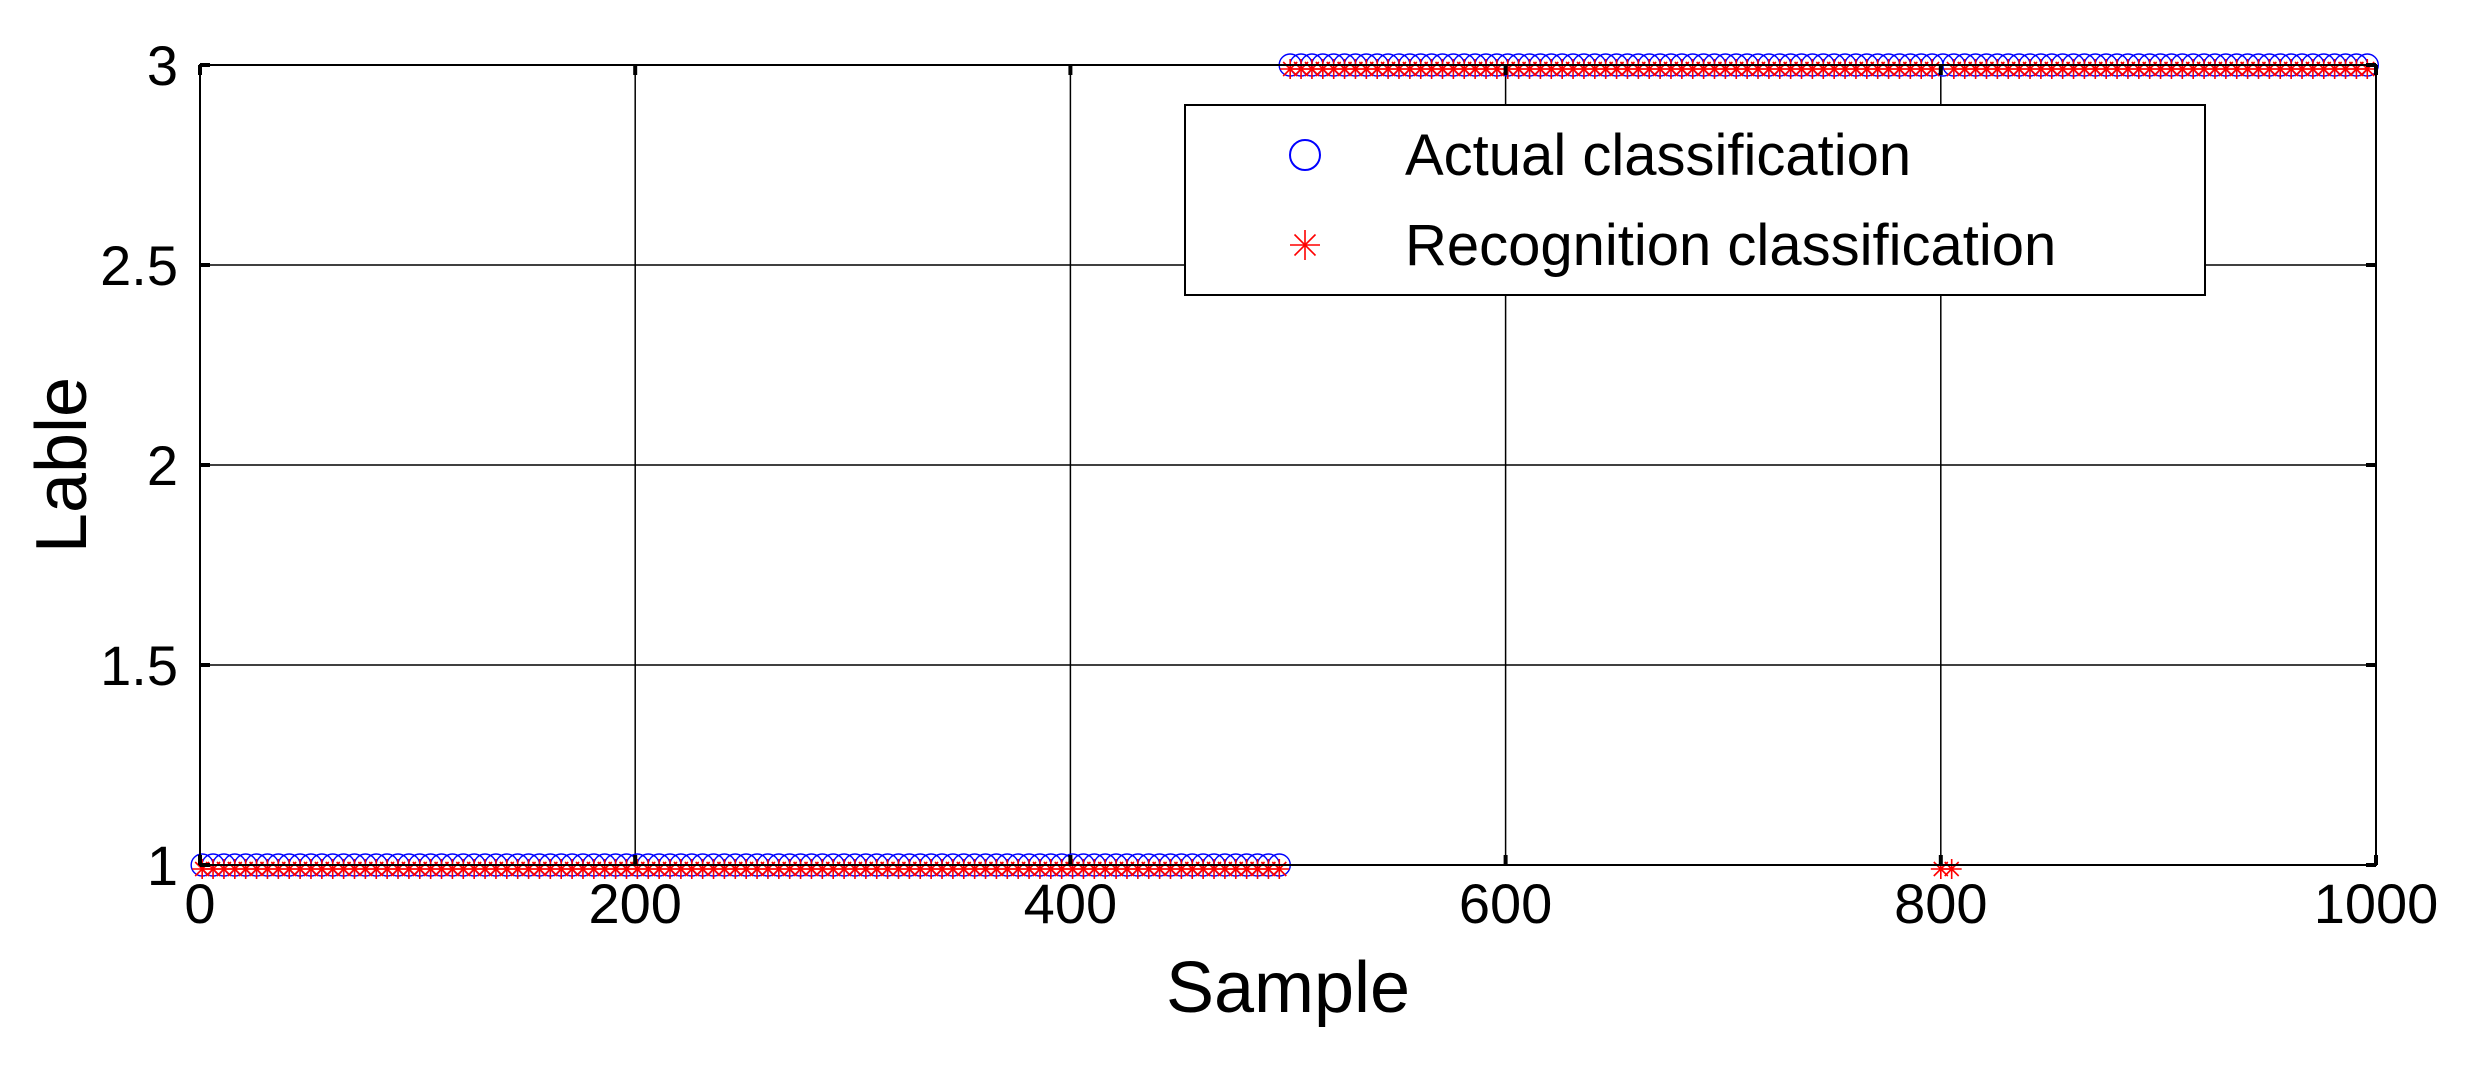 Image resolution: width=2476 pixels, height=1071 pixels. I want to click on legend-marker-circle, so click(1305, 155).